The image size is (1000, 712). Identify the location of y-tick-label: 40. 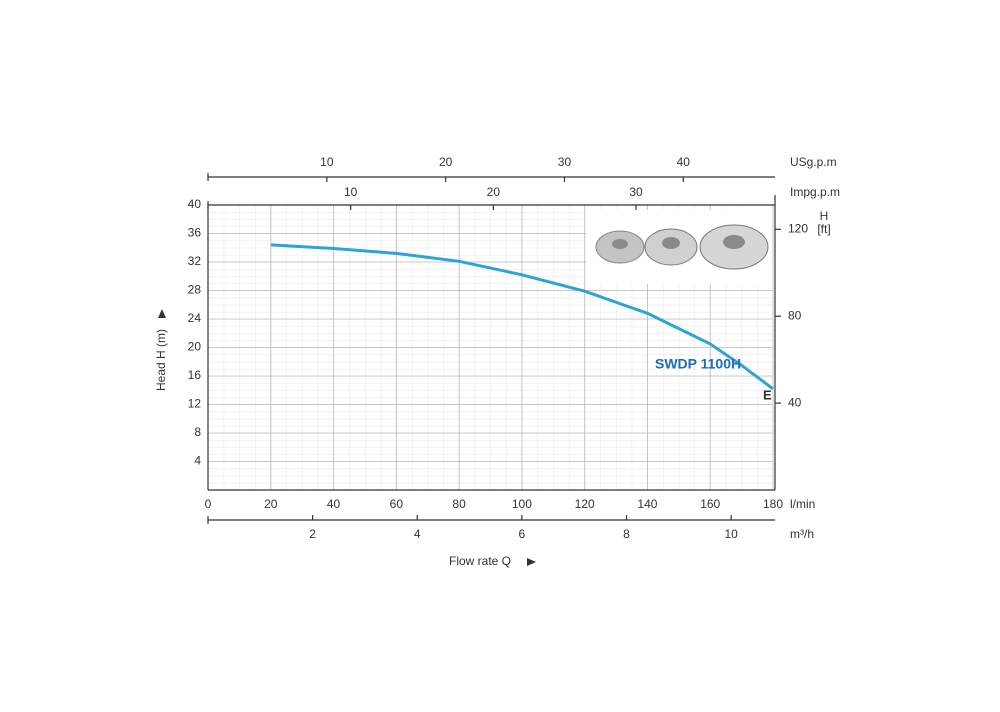
(195, 204).